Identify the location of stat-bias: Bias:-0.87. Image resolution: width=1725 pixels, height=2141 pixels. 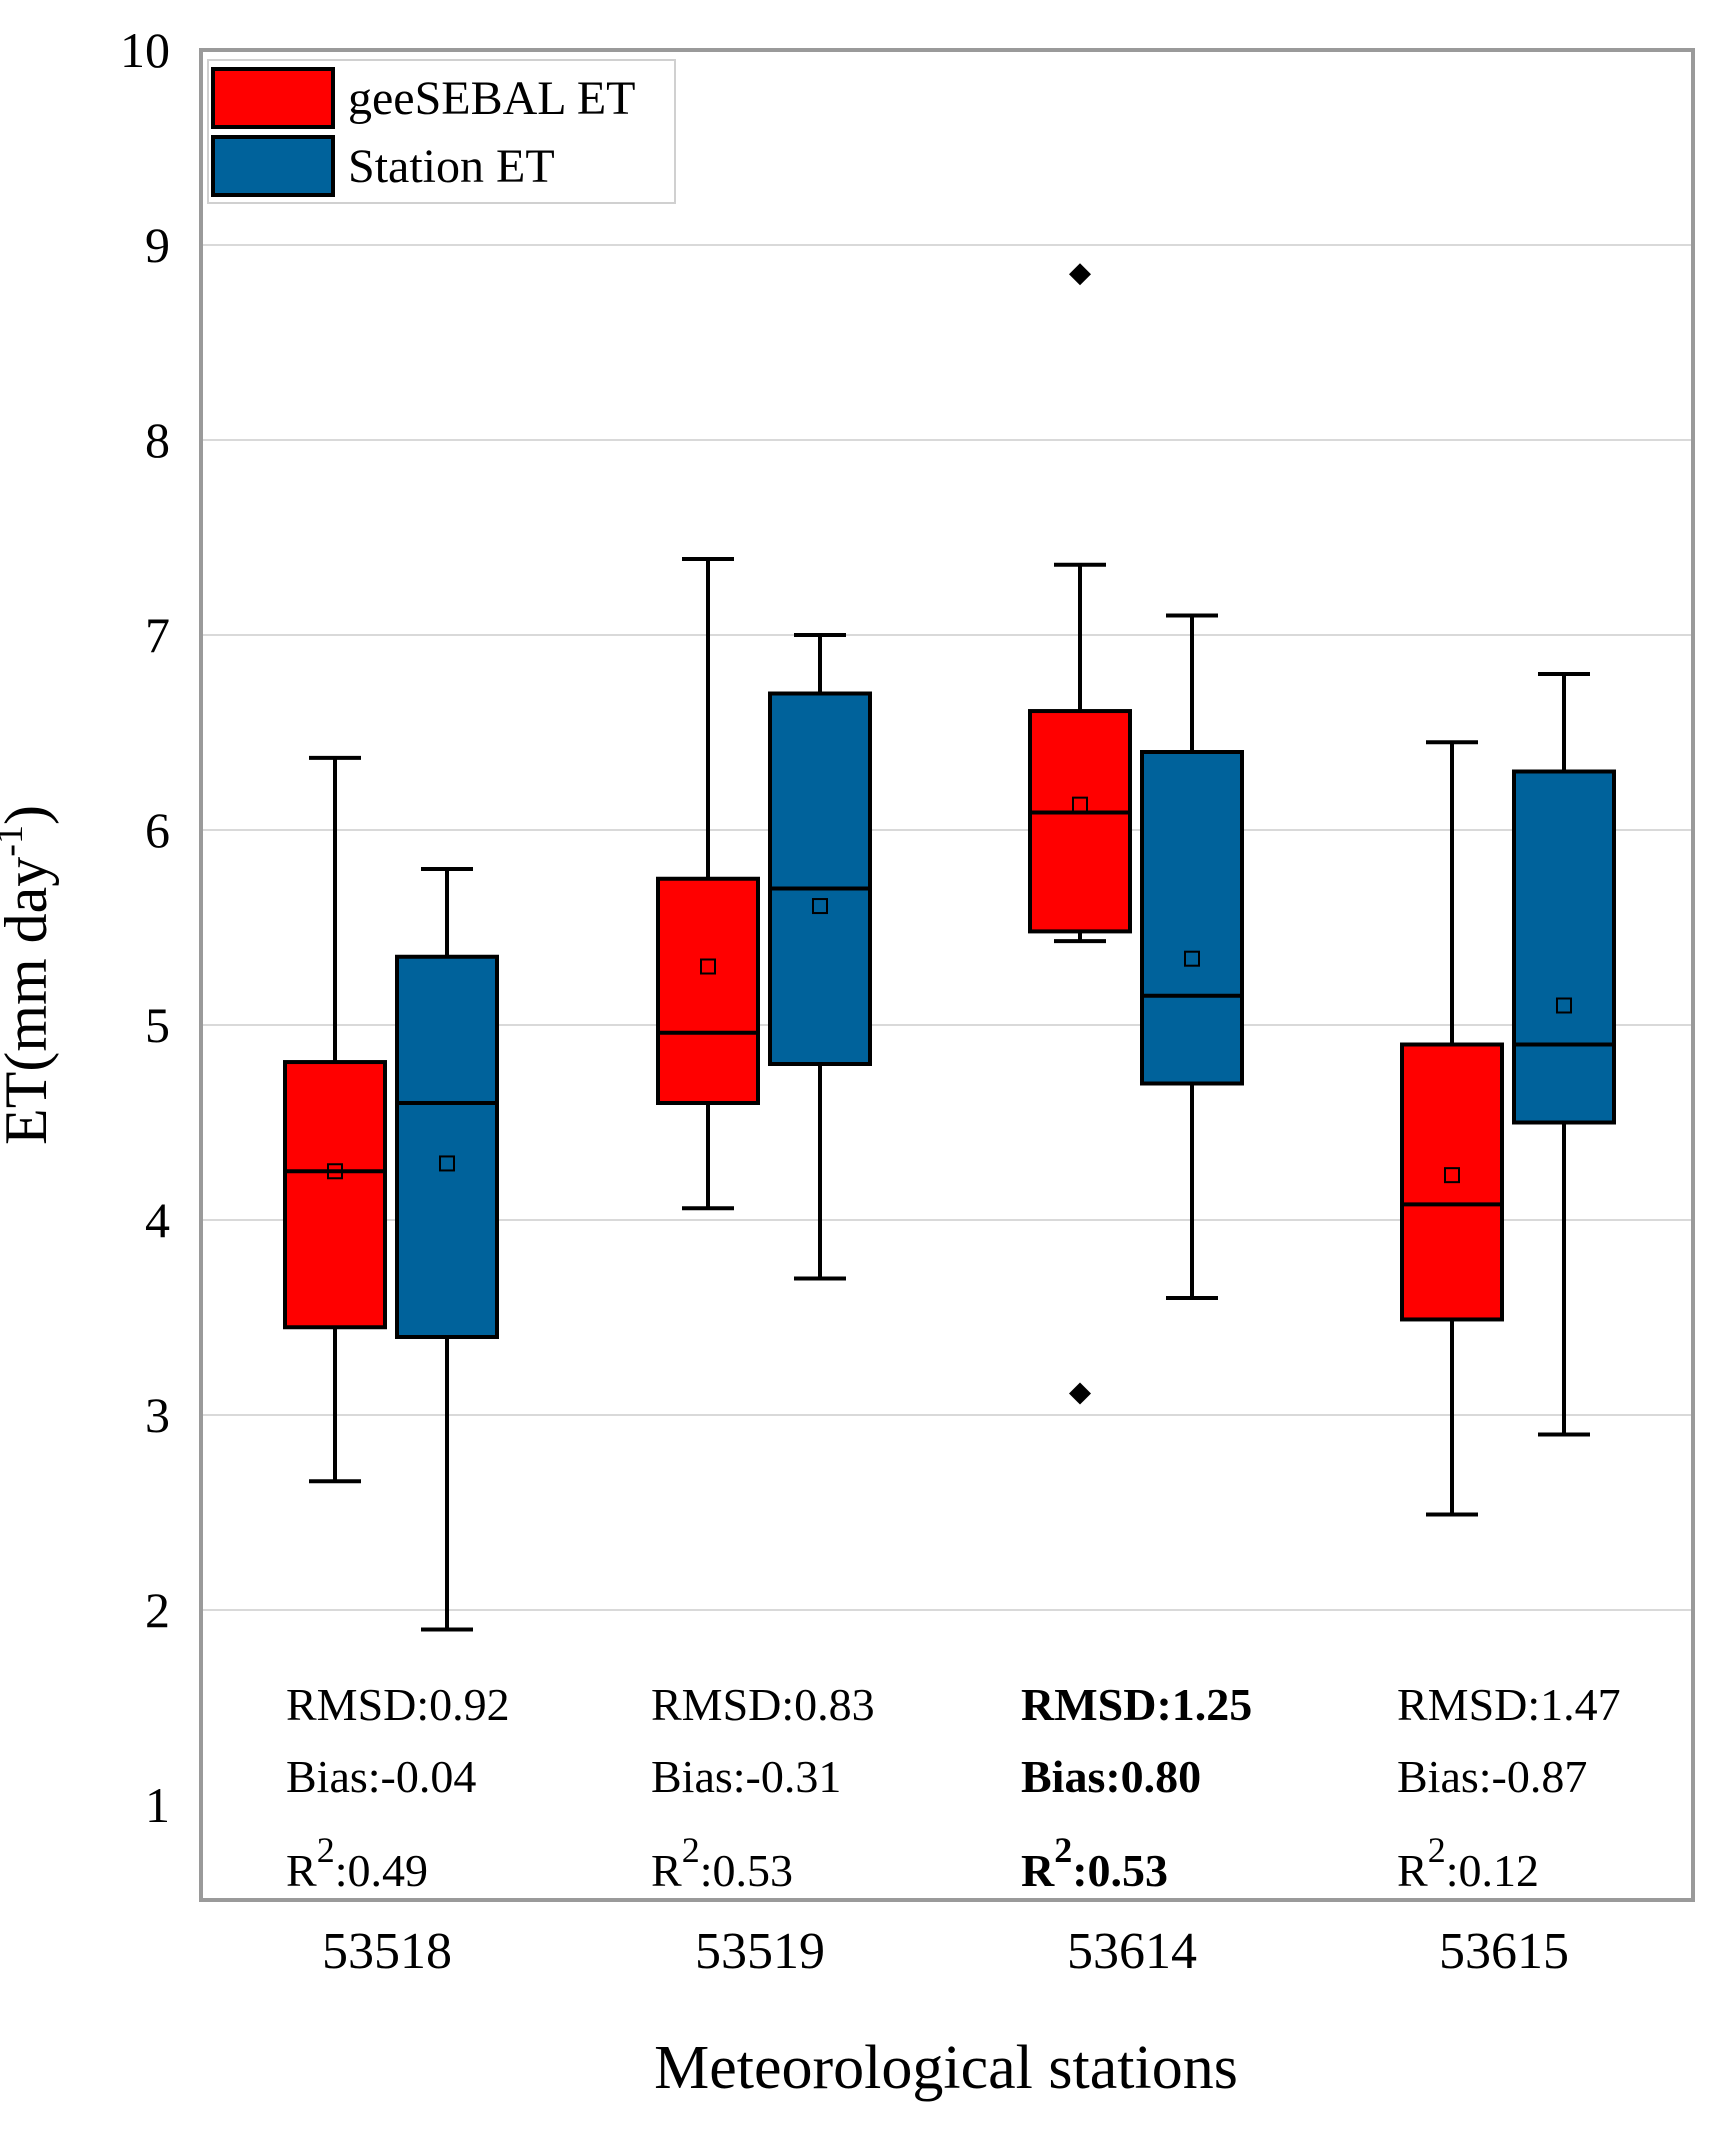
(1492, 1776).